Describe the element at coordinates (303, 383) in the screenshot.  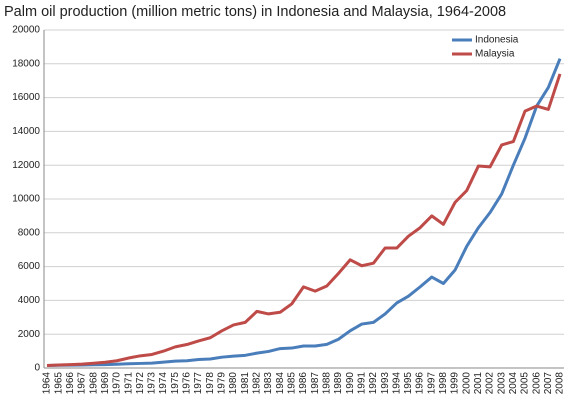
I see `x-tick-label: 1986` at that location.